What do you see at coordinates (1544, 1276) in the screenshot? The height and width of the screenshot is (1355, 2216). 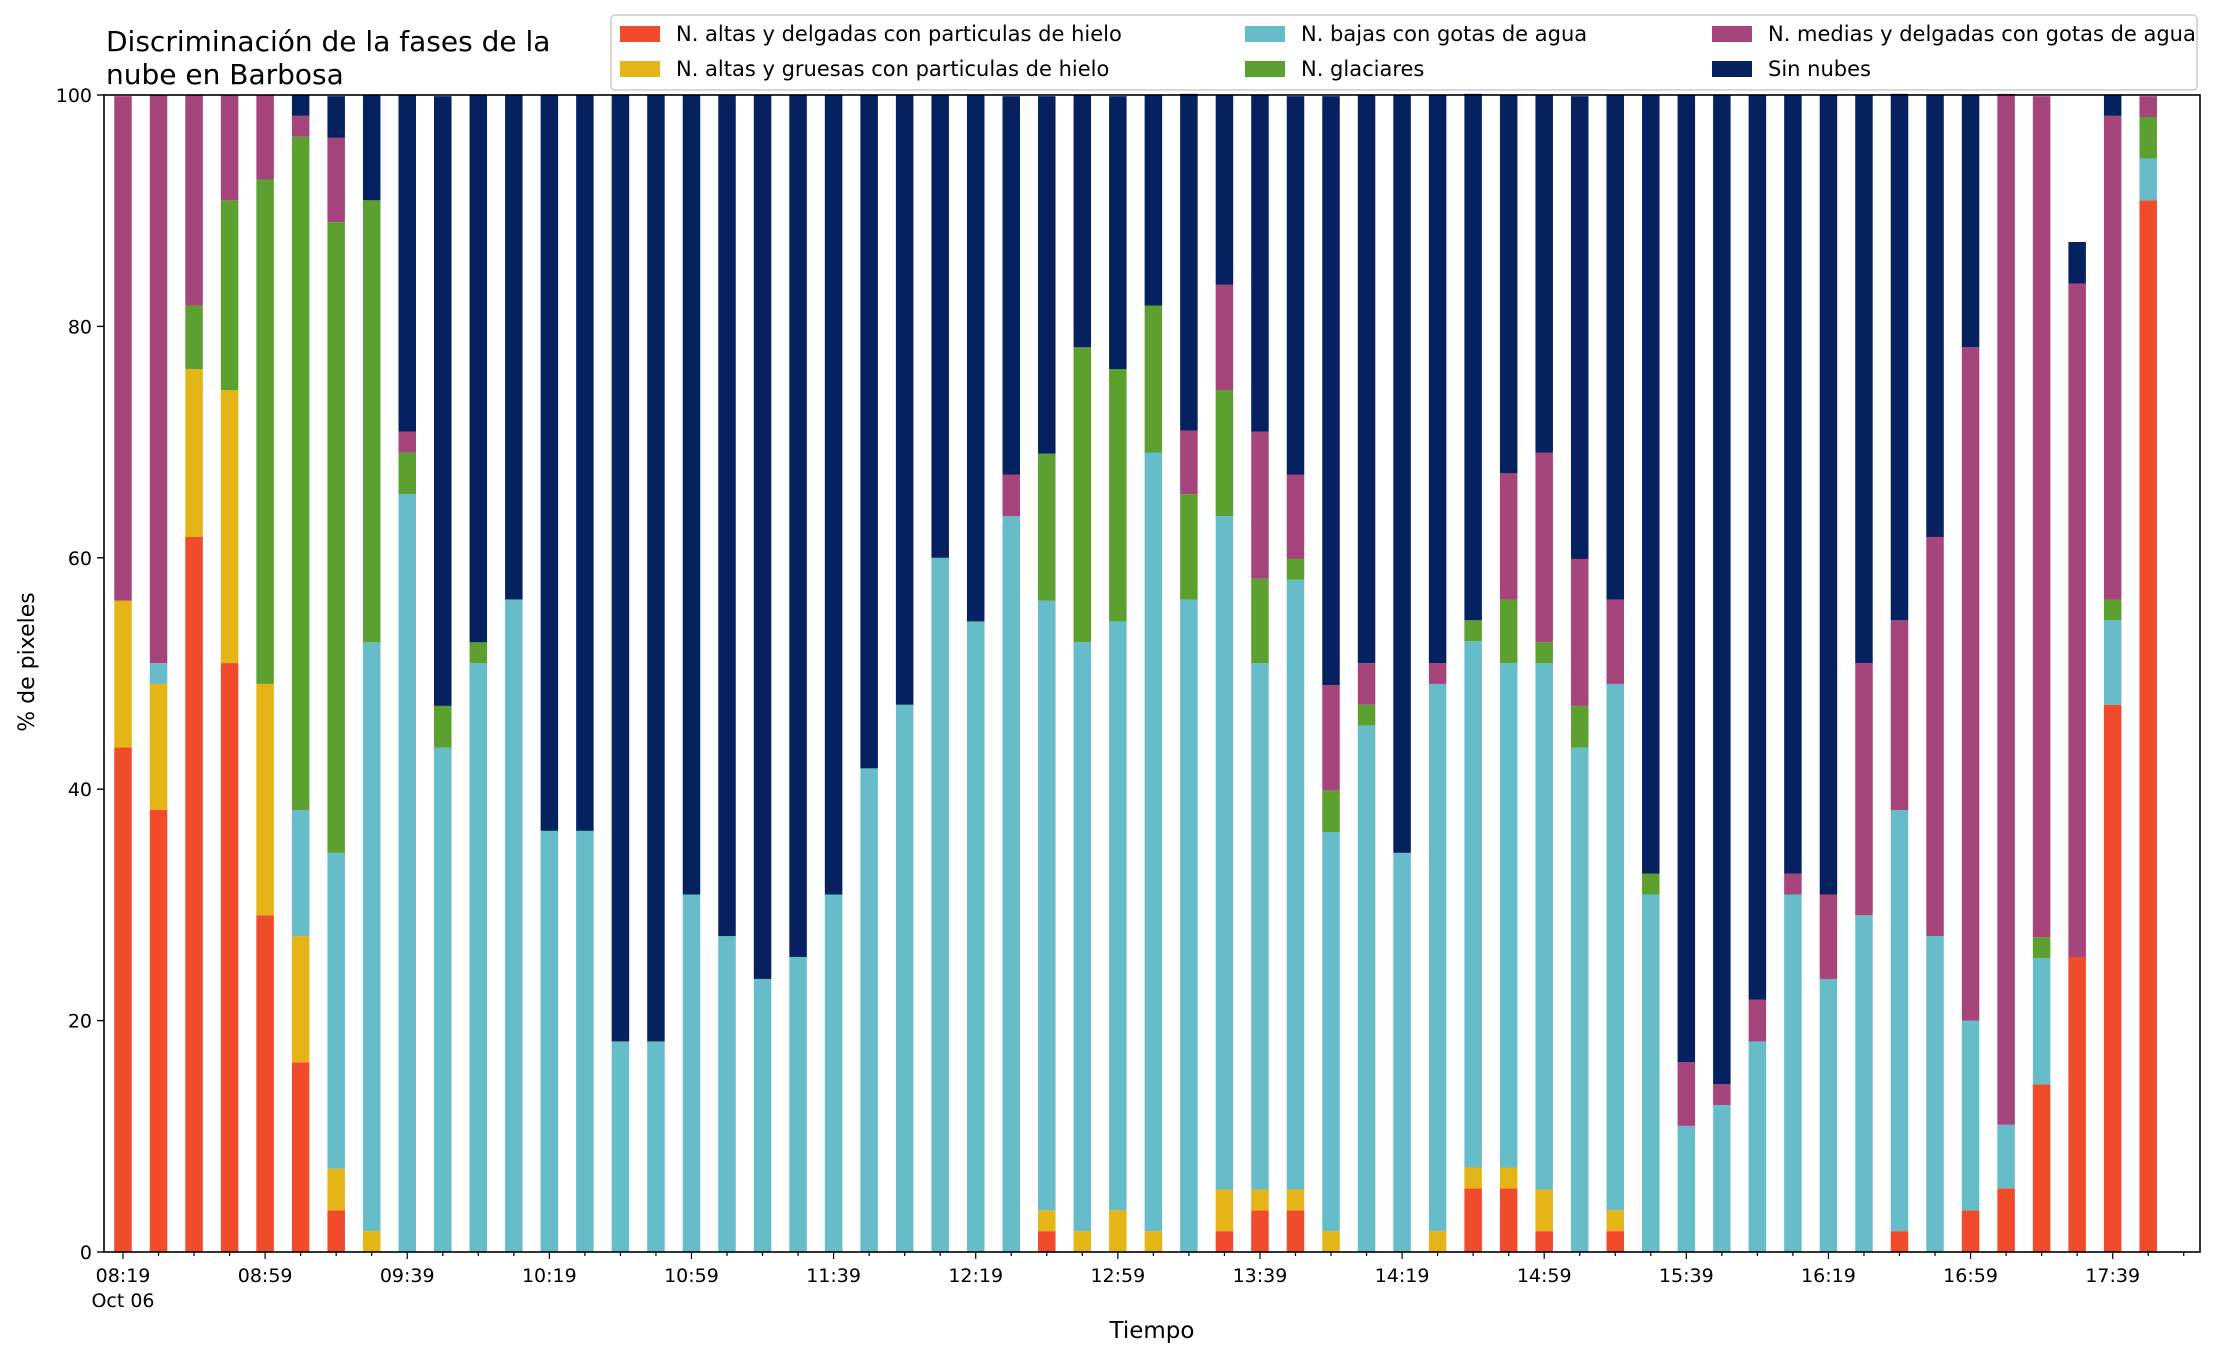 I see `x-tick-label-10: 14:59` at bounding box center [1544, 1276].